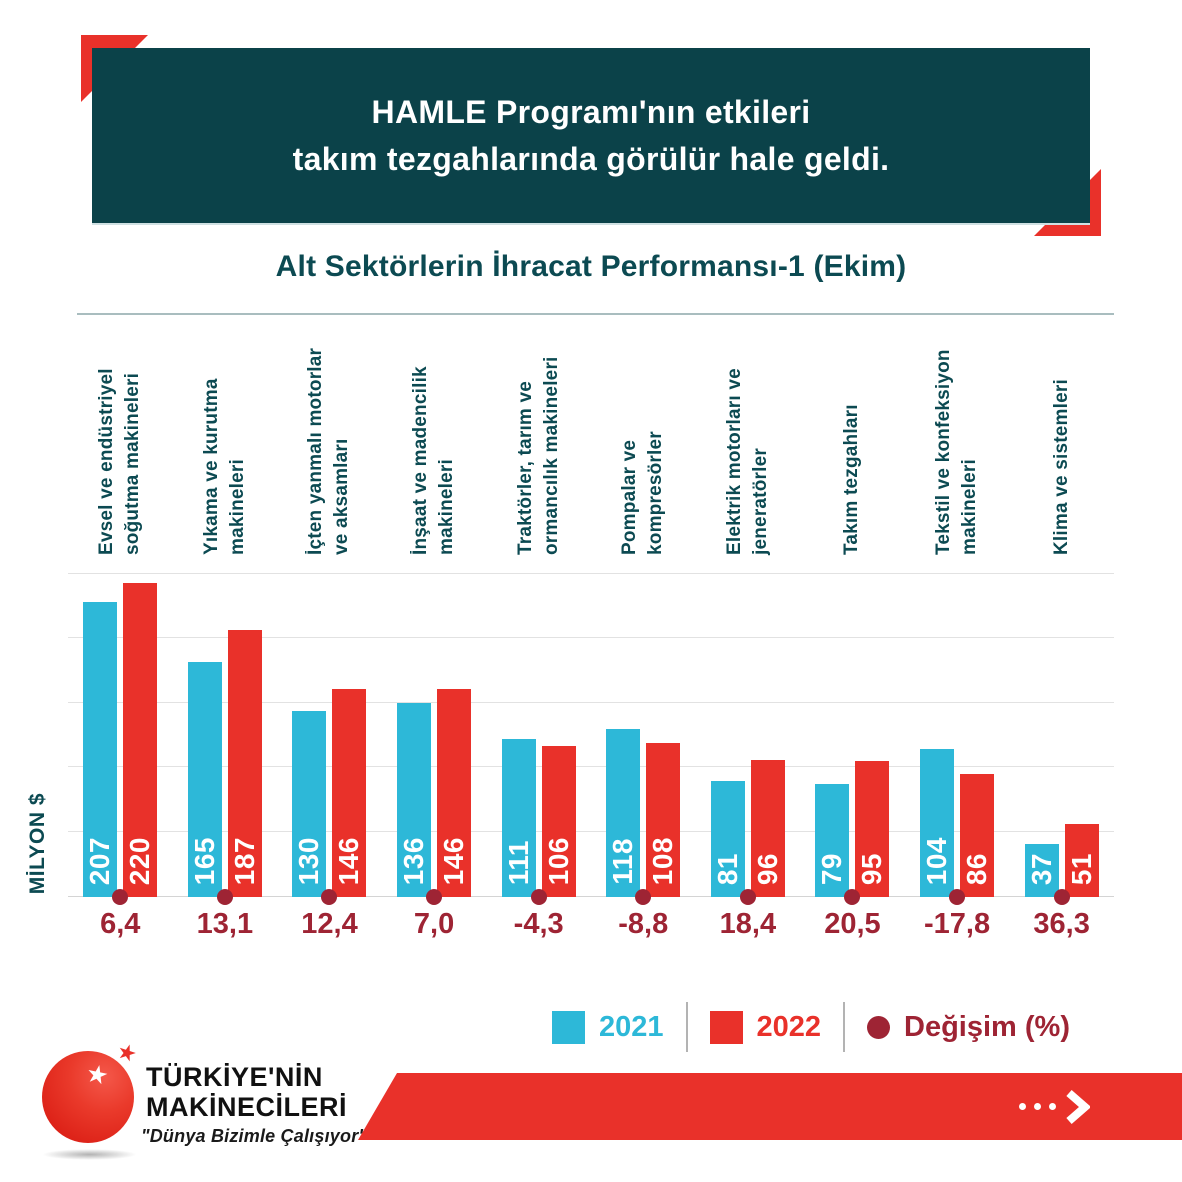  Describe the element at coordinates (643, 924) in the screenshot. I see `change-value: -8,8` at that location.